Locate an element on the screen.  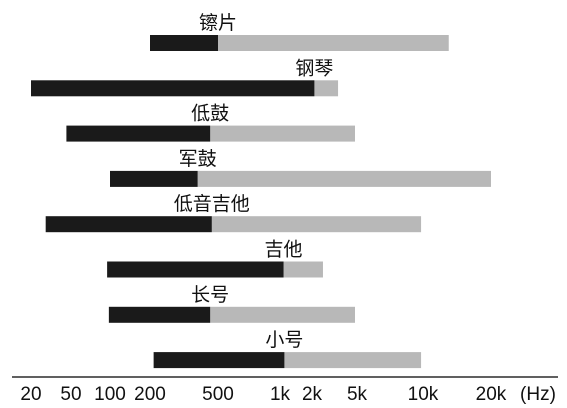
instrument-label: 低鼓 is located at coordinates (210, 114).